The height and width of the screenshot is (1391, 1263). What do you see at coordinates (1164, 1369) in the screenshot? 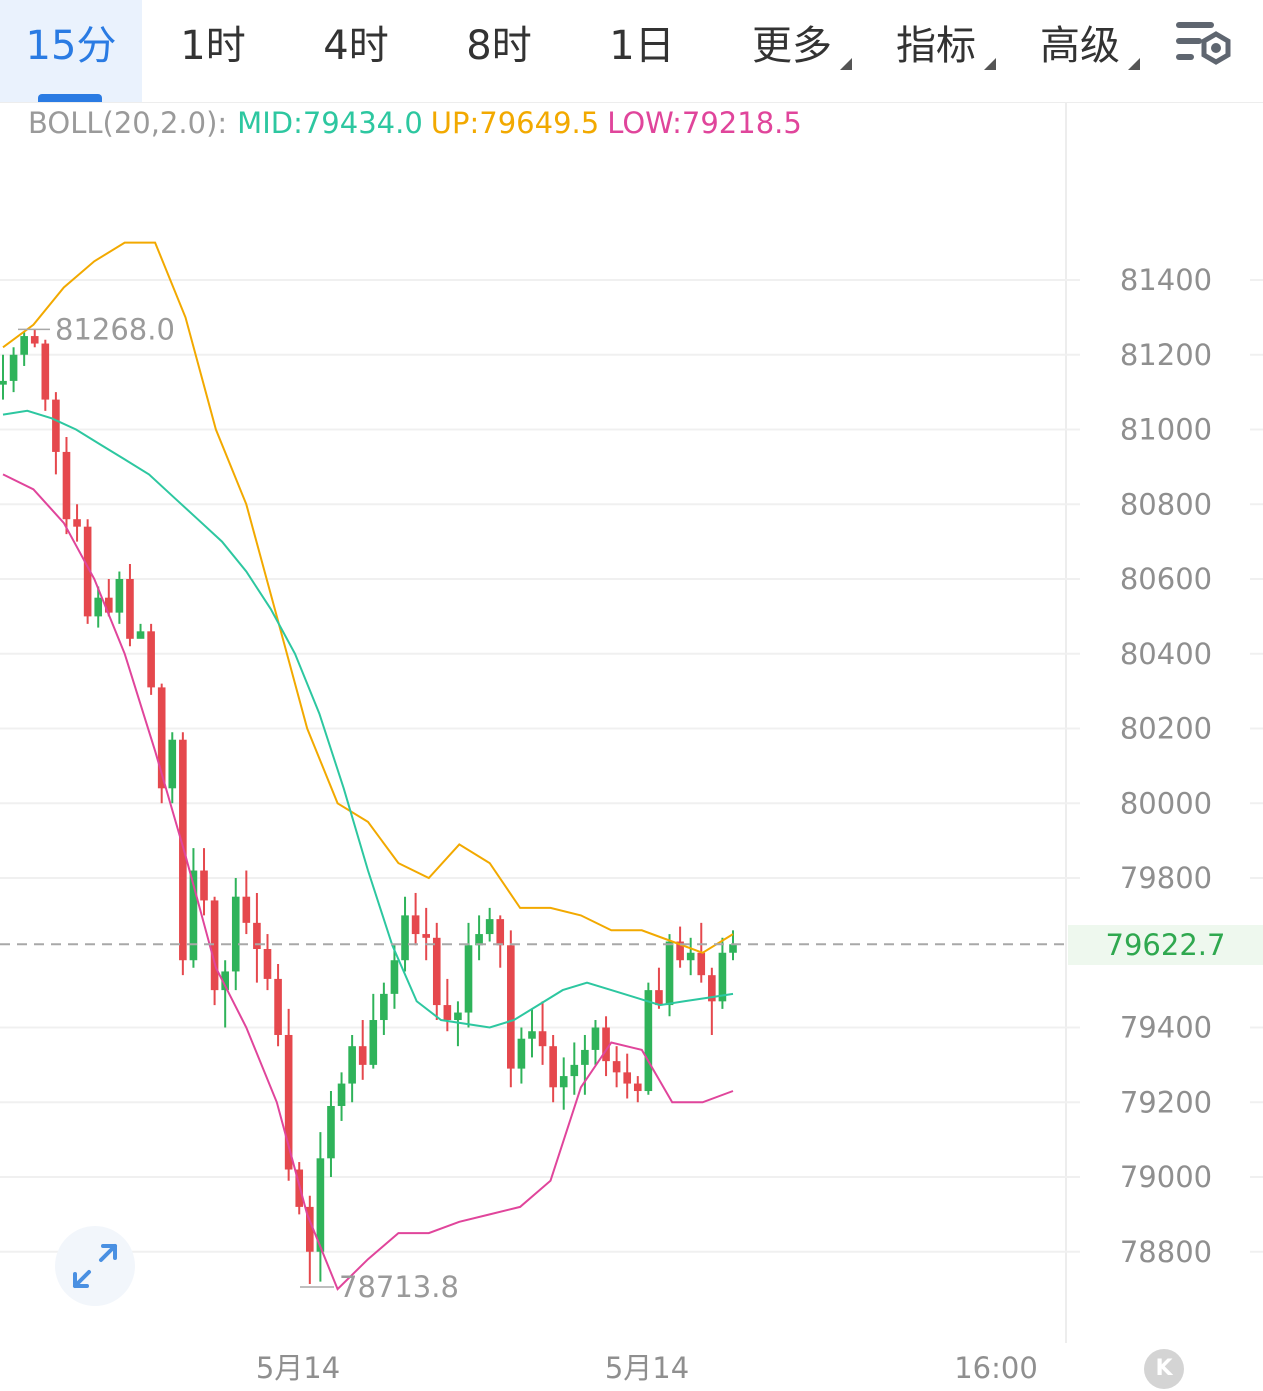
I see `k-line-toggle-button: K` at bounding box center [1164, 1369].